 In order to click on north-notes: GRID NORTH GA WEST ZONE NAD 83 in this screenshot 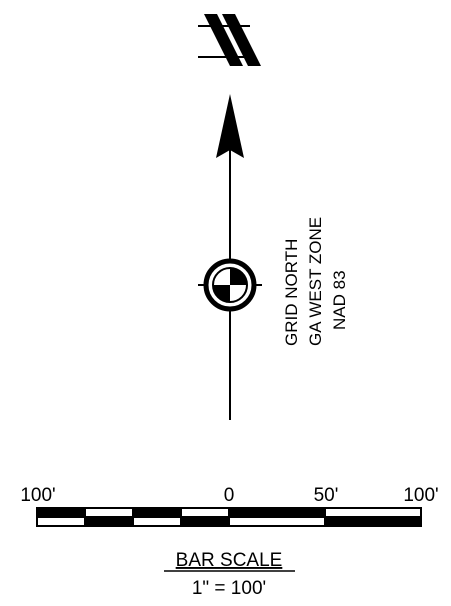, I will do `click(315, 281)`.